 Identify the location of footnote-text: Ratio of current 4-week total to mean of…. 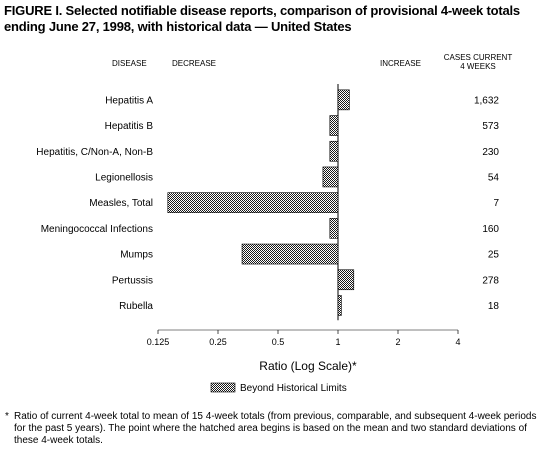
(275, 428).